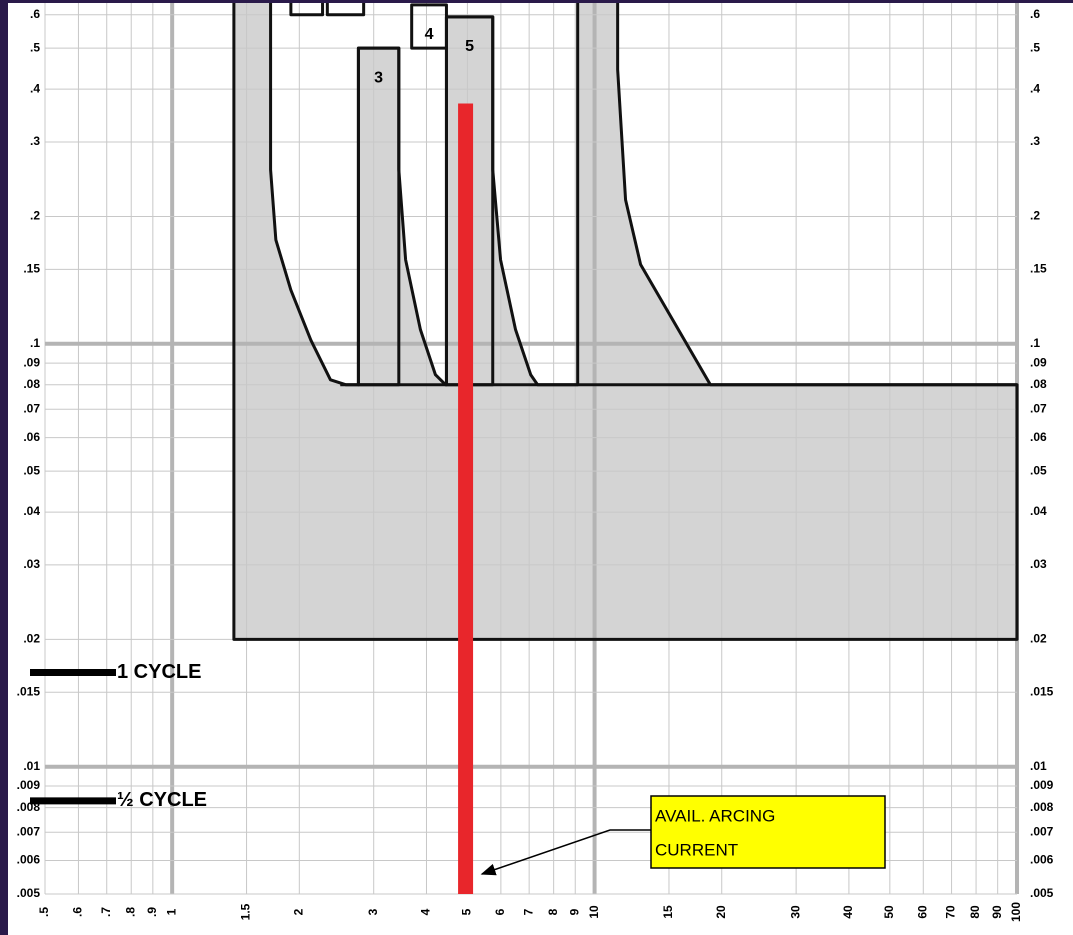 The height and width of the screenshot is (935, 1073). I want to click on y-tick-label: .07, so click(31, 408).